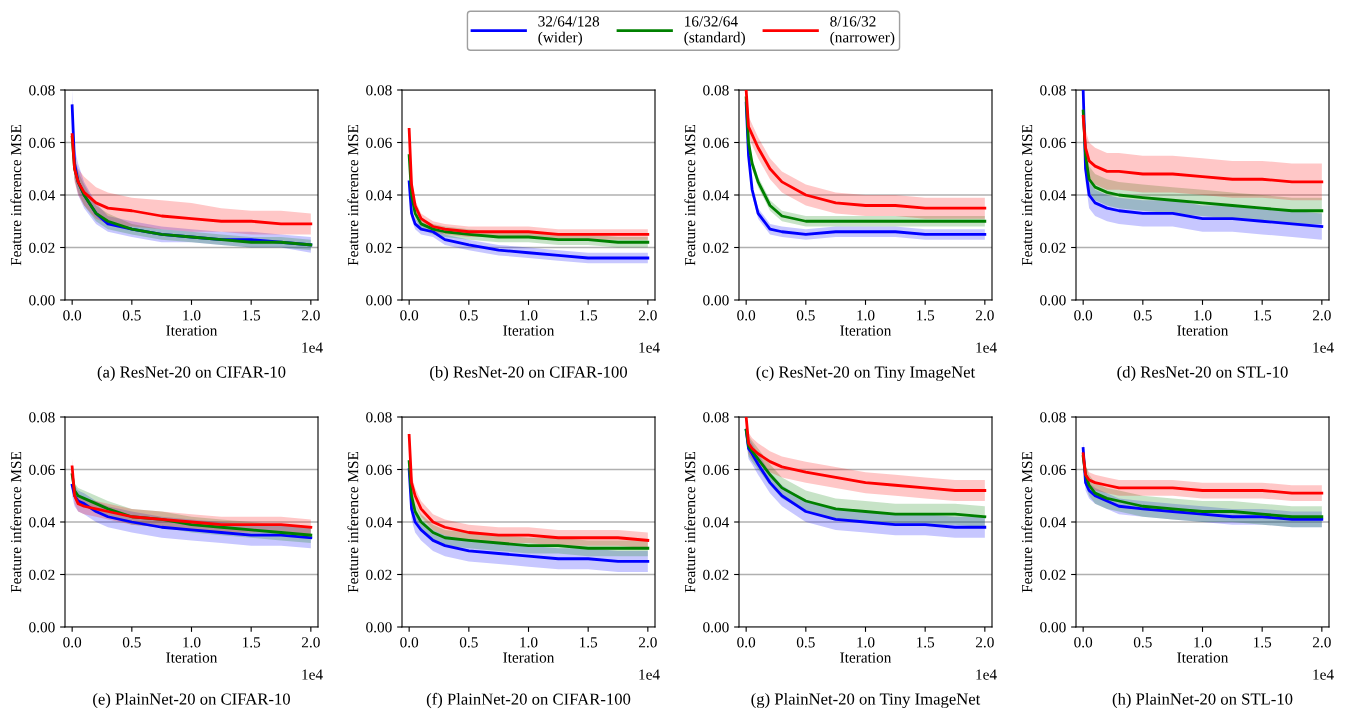  Describe the element at coordinates (528, 700) in the screenshot. I see `text: (f) PlainNet-20 on CIFAR-100` at that location.